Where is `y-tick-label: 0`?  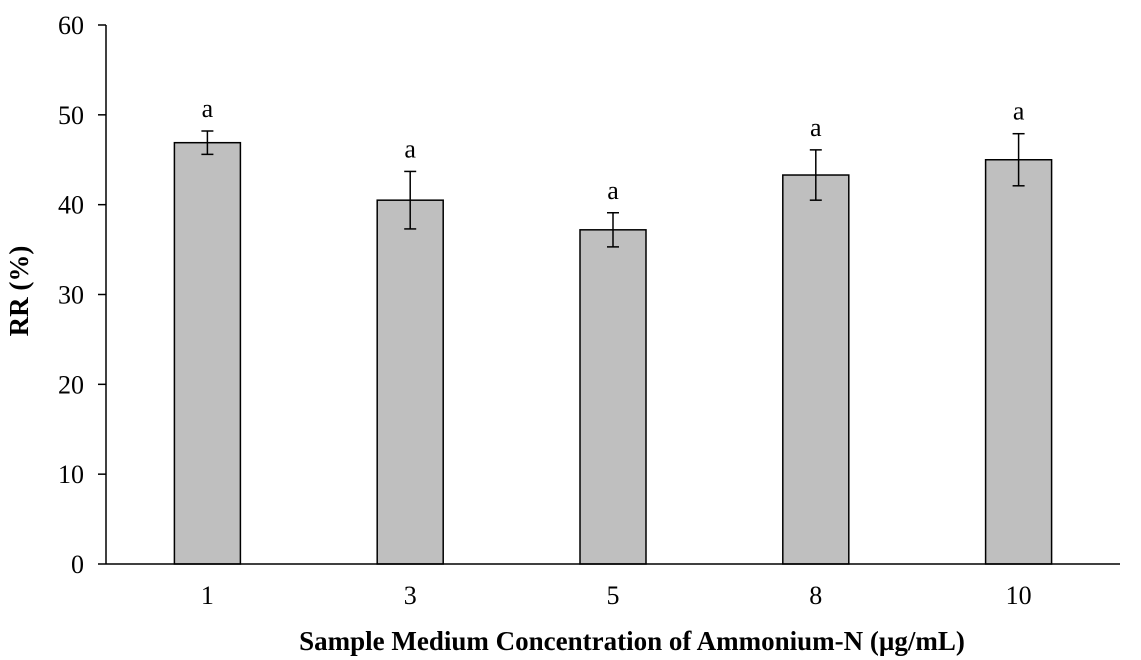
y-tick-label: 0 is located at coordinates (77, 564).